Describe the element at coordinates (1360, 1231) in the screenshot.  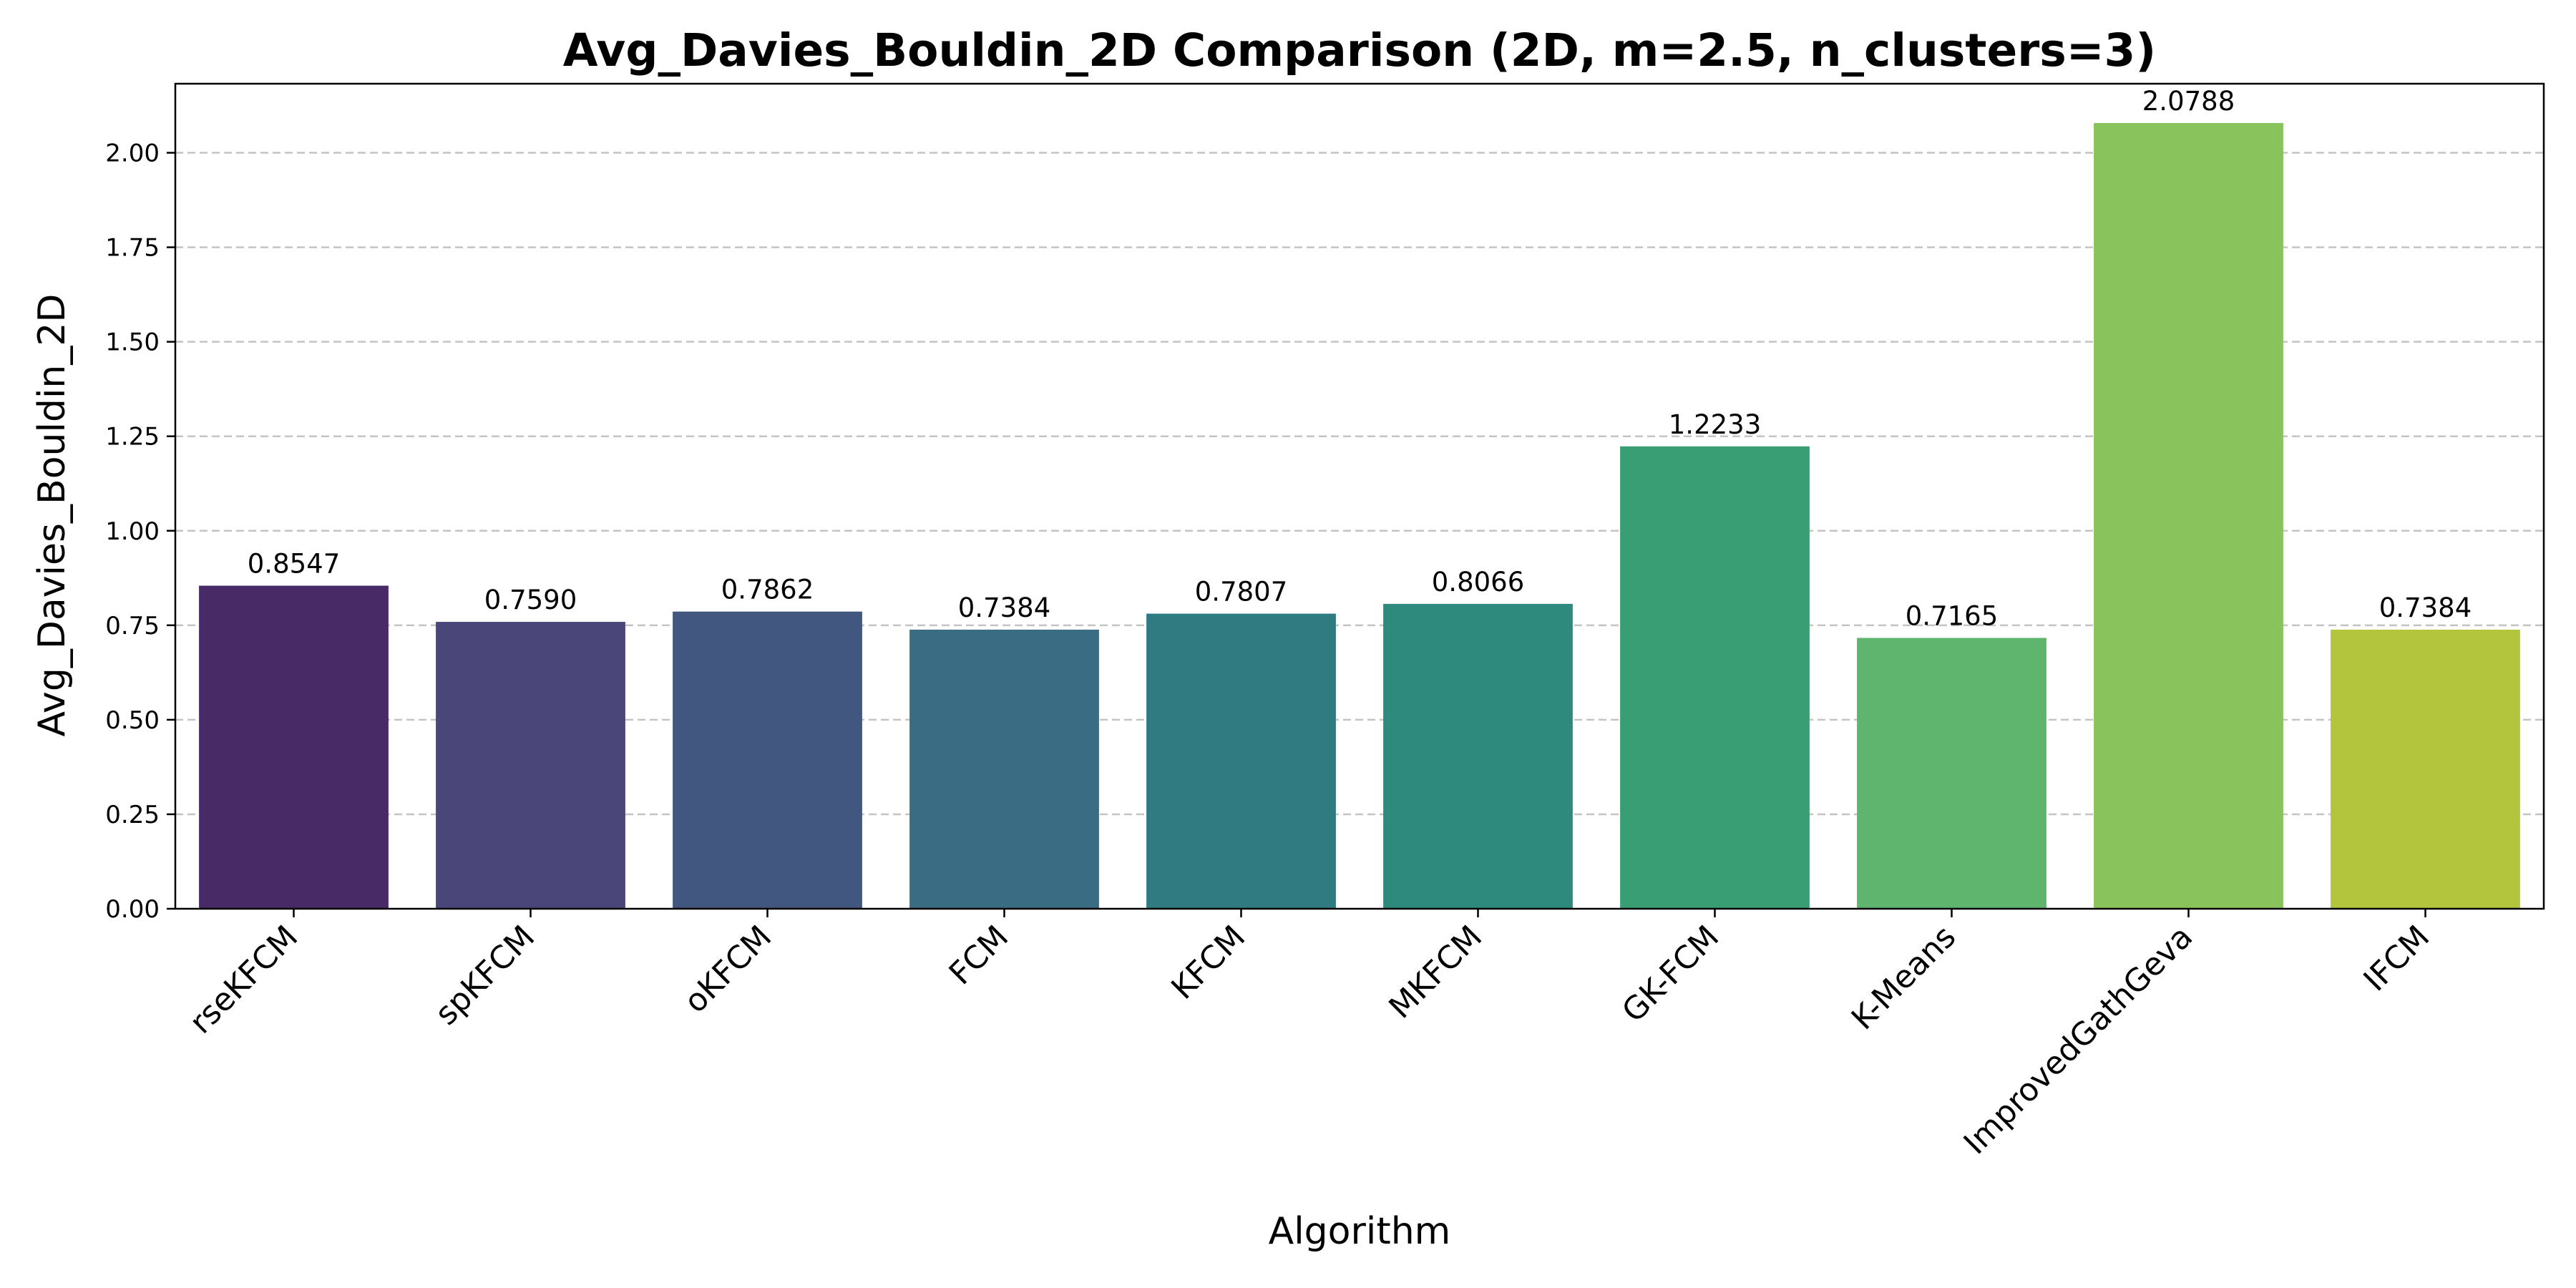
I see `x-axis-label: Algorithm` at that location.